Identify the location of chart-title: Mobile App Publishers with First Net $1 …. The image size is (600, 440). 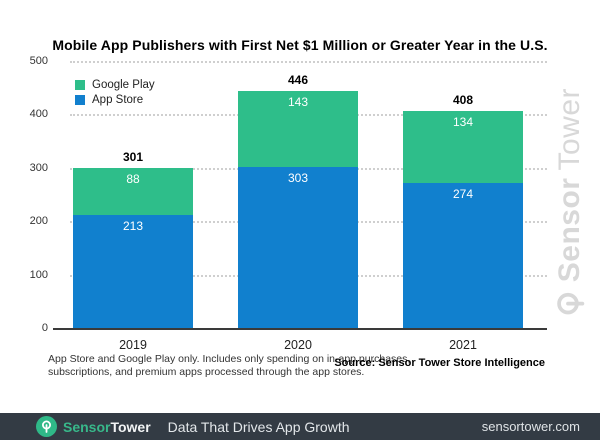
(300, 45).